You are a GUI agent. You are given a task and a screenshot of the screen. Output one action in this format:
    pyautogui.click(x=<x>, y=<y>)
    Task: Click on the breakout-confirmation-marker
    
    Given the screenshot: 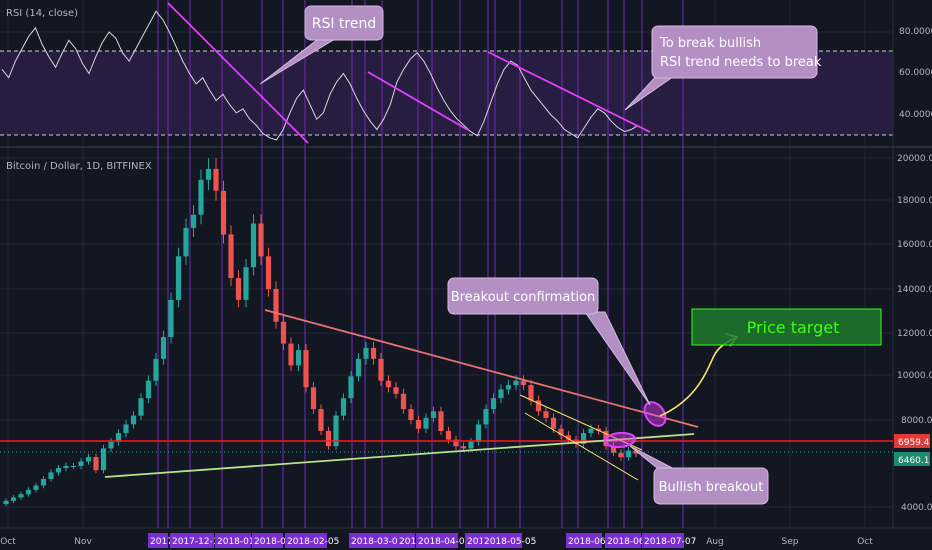 What is the action you would take?
    pyautogui.click(x=655, y=414)
    